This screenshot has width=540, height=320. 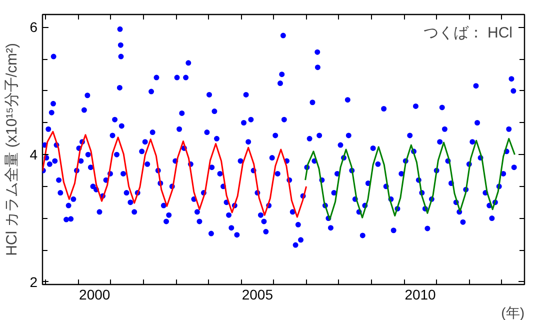 I want to click on y-axis-title: HCl カラム全量 (x10¹⁵分子/cm²), so click(x=12, y=149).